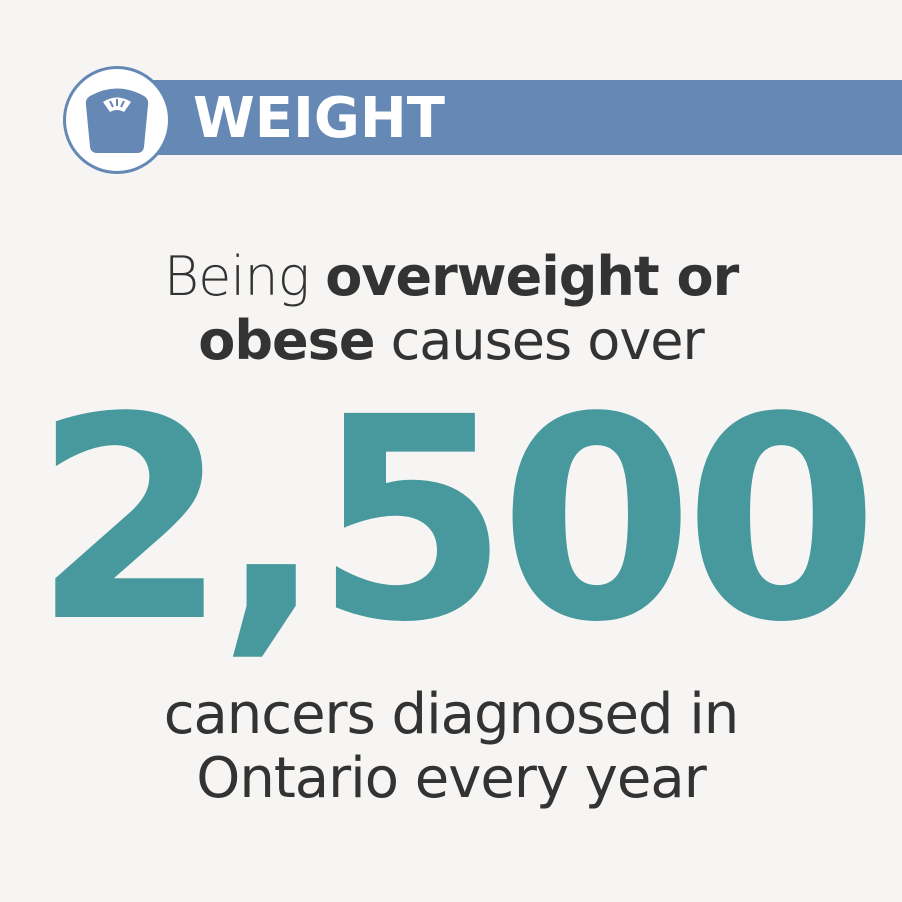 The height and width of the screenshot is (902, 902). Describe the element at coordinates (286, 340) in the screenshot. I see `statement-bold-text: obese` at that location.